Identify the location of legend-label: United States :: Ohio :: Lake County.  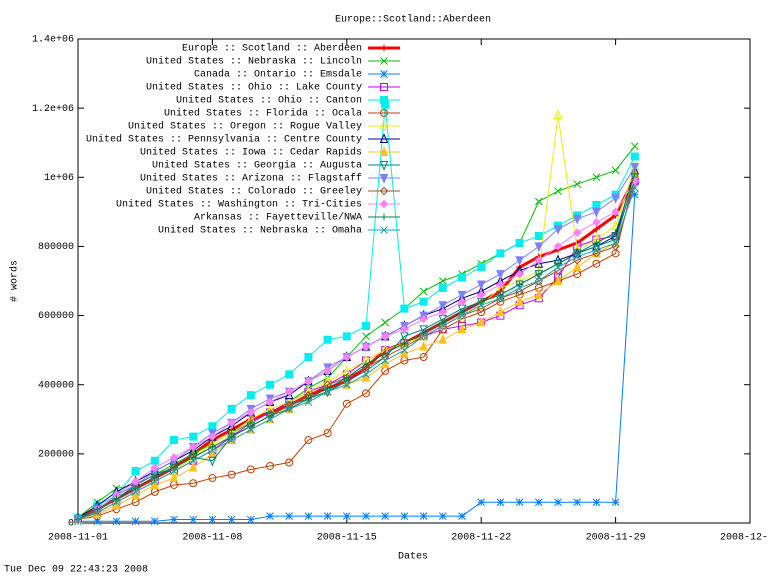
(254, 88).